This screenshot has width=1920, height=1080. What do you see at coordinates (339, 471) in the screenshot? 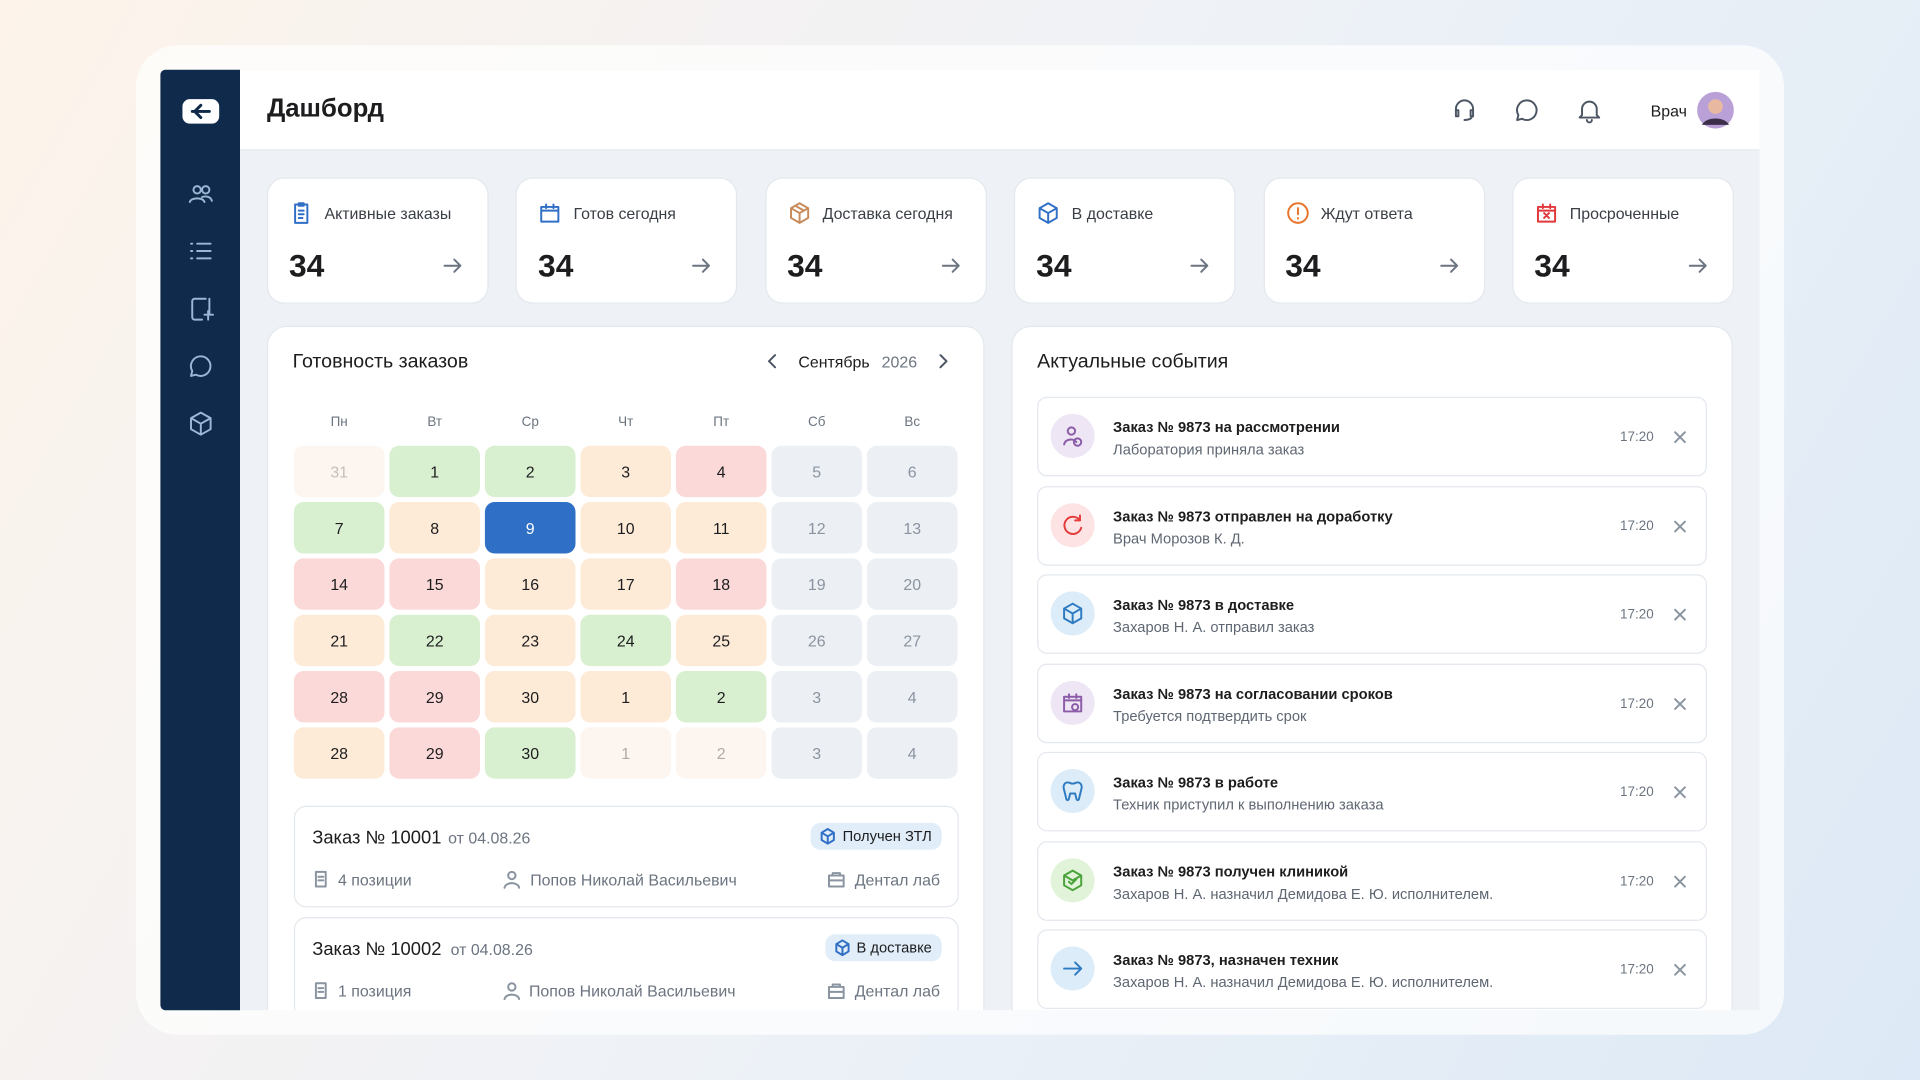
I see `calendar-day: 31` at bounding box center [339, 471].